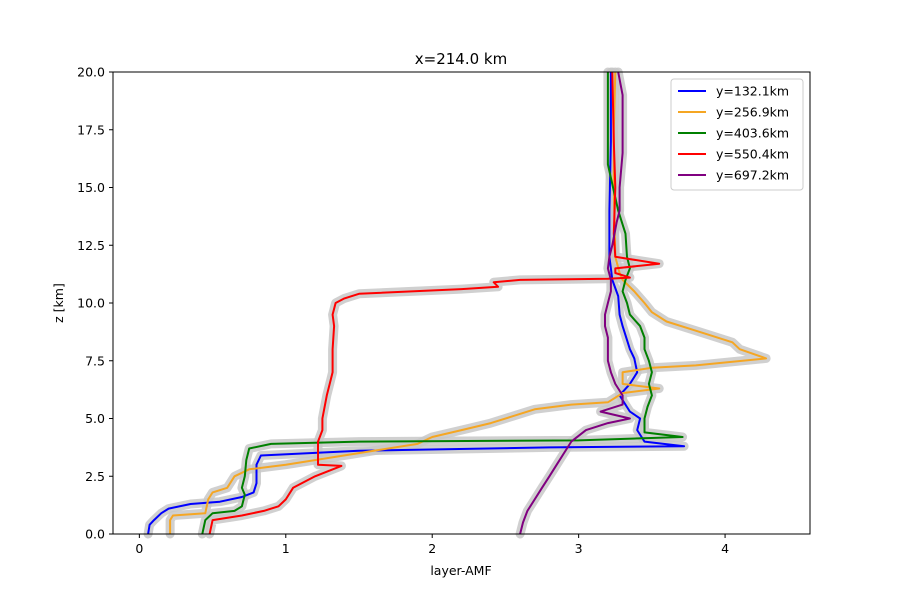 The image size is (900, 600). Describe the element at coordinates (95, 476) in the screenshot. I see `y-tick-label: 2.5` at that location.